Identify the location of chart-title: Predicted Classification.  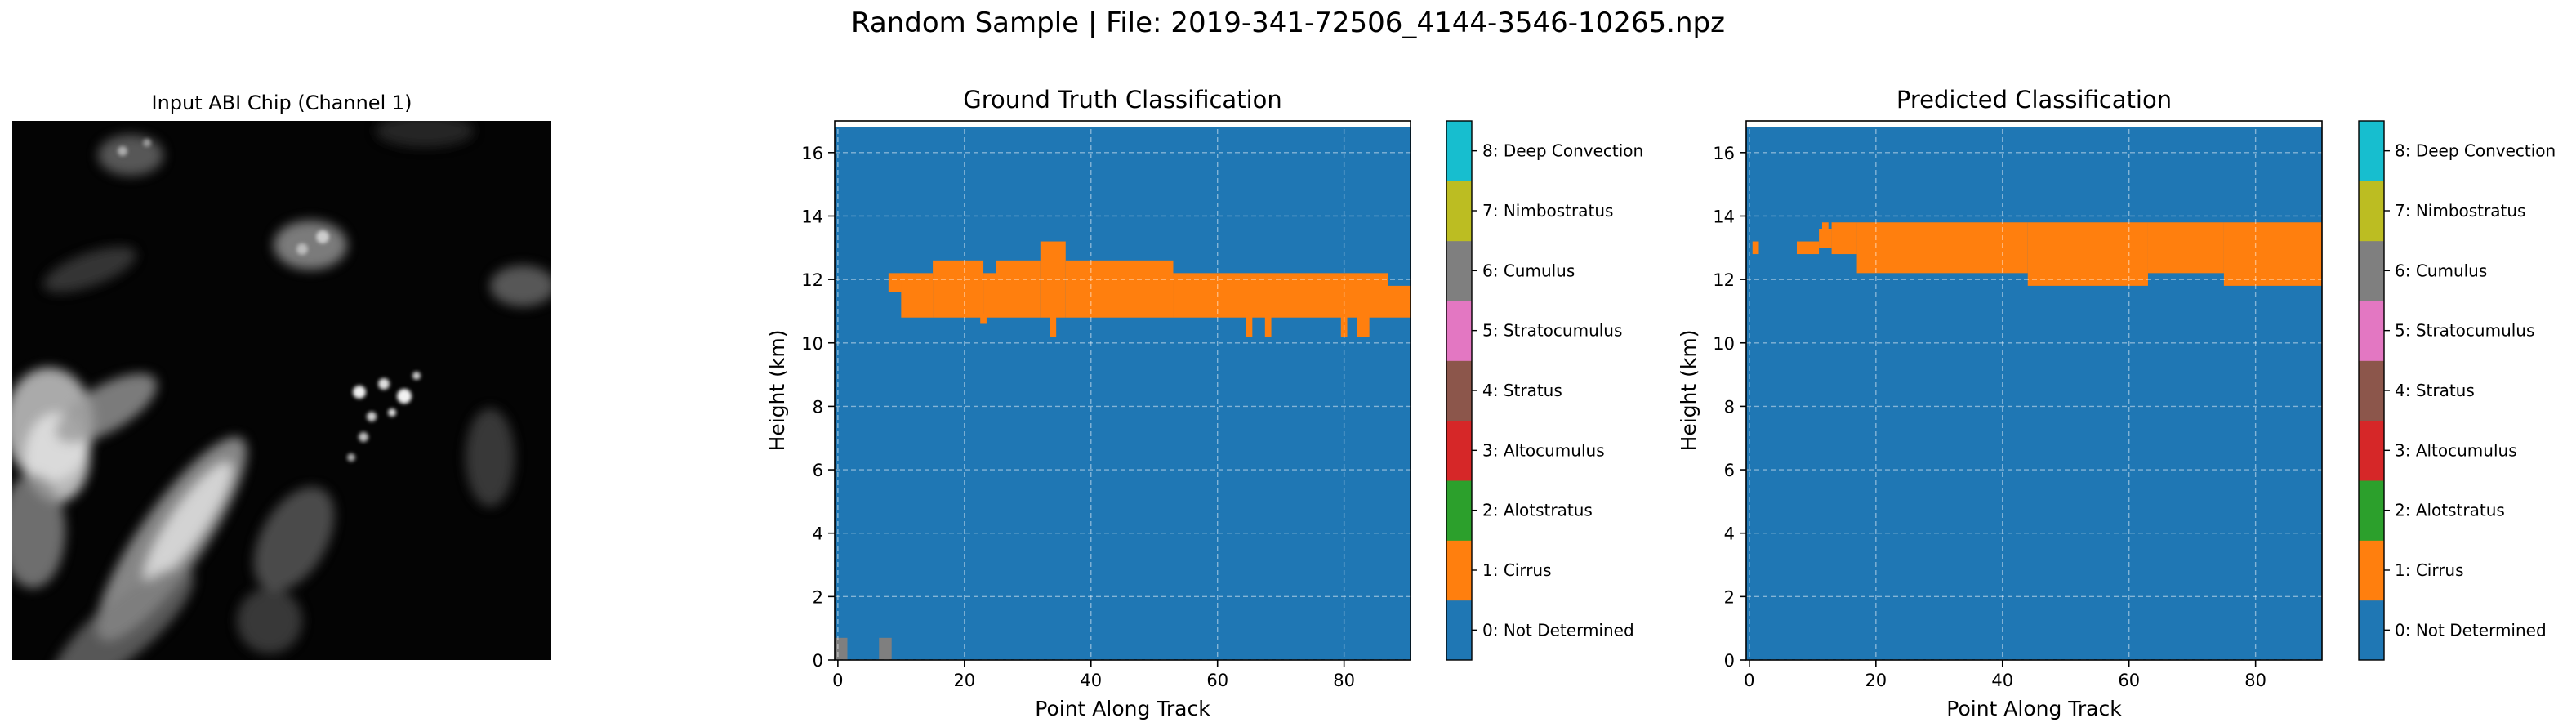
(2034, 100).